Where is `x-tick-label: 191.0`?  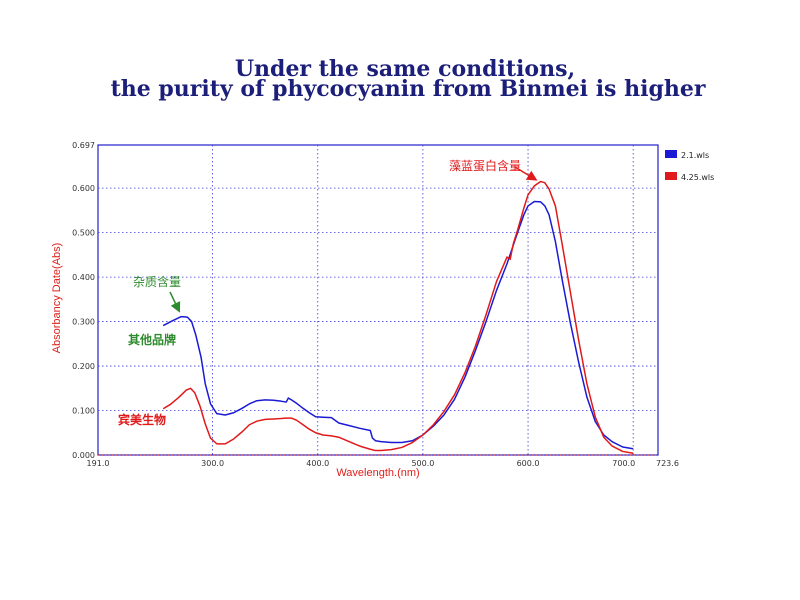
x-tick-label: 191.0 is located at coordinates (98, 463).